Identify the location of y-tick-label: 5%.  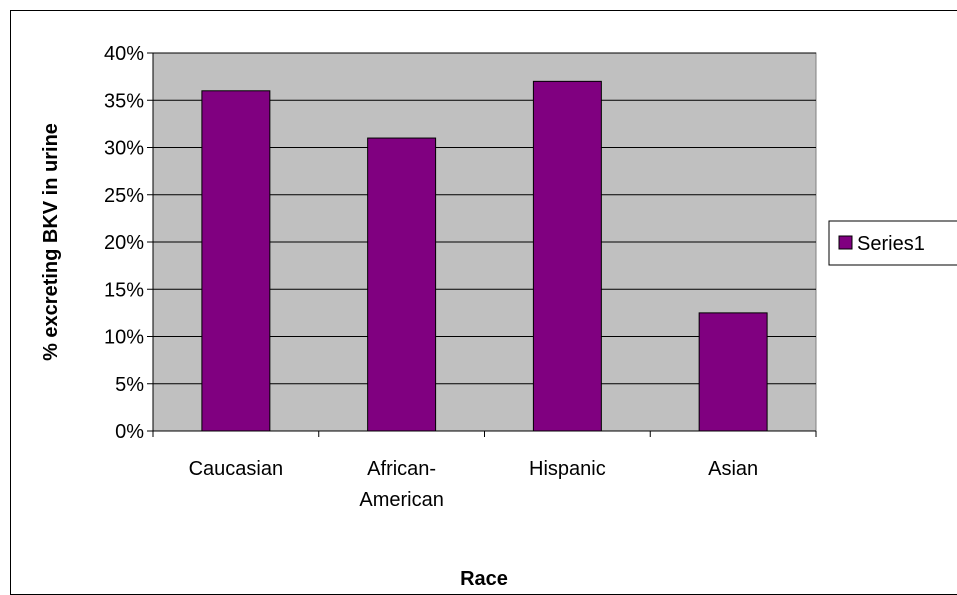
(129, 385).